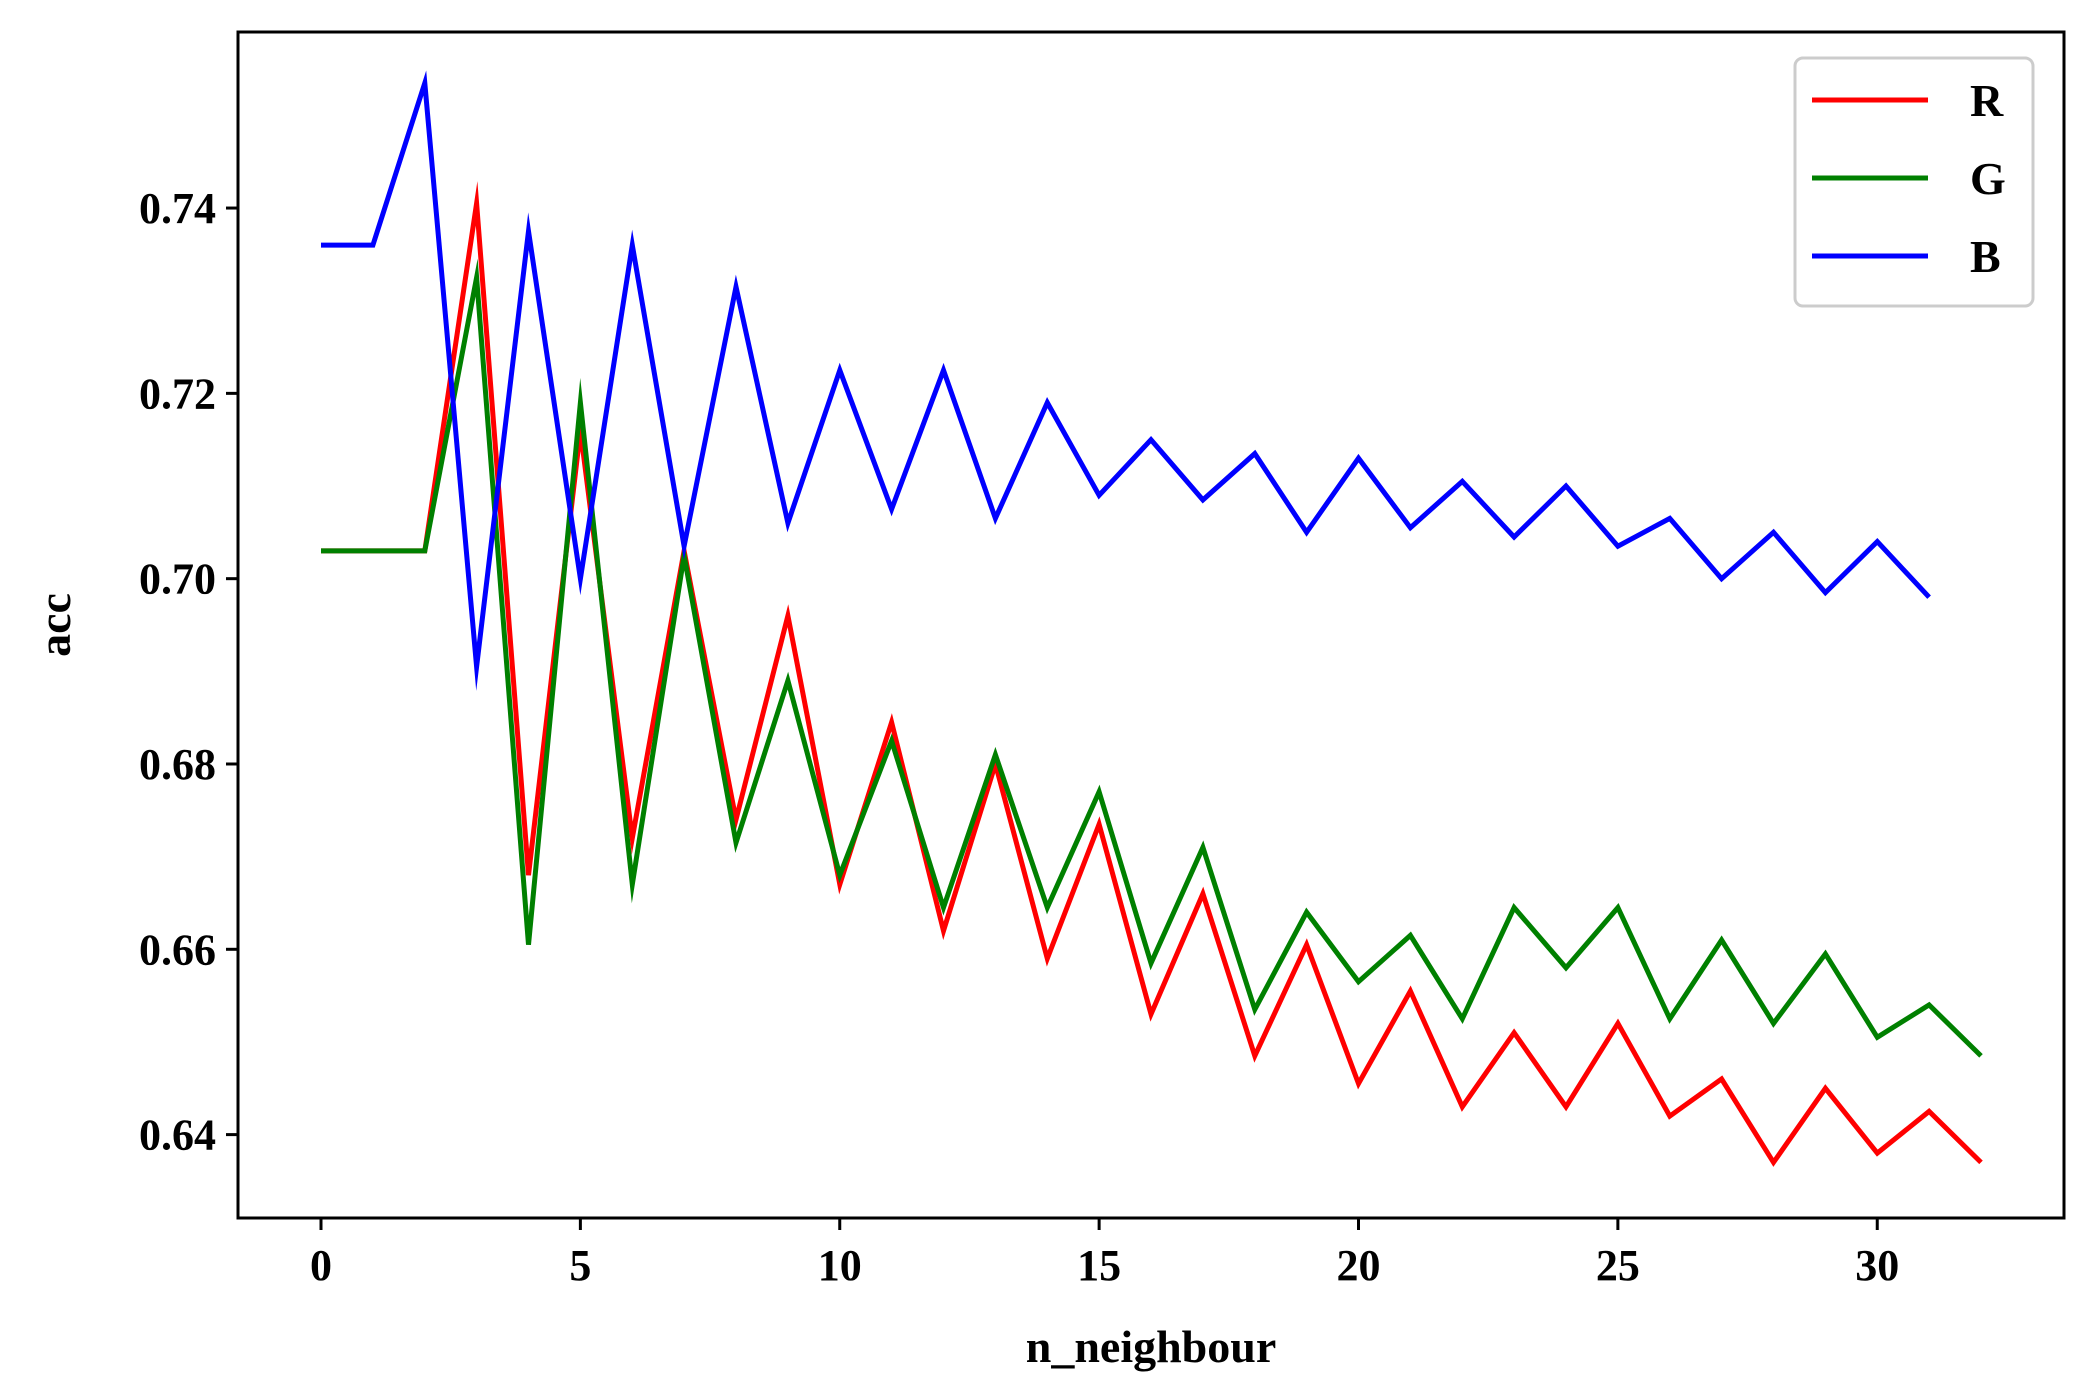 The image size is (2092, 1391). What do you see at coordinates (321, 1265) in the screenshot?
I see `x-tick-label: 0` at bounding box center [321, 1265].